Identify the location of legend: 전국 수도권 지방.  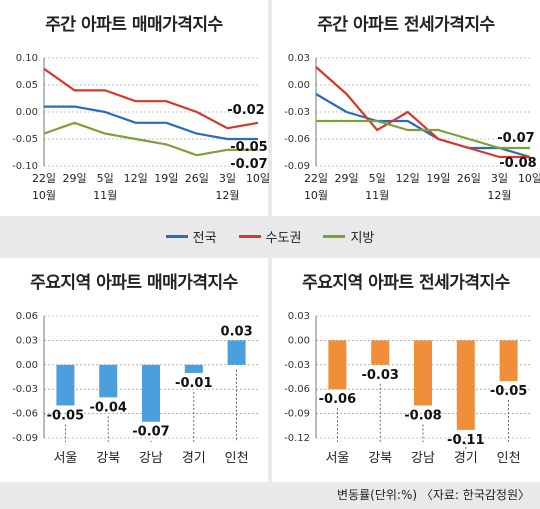
(270, 236).